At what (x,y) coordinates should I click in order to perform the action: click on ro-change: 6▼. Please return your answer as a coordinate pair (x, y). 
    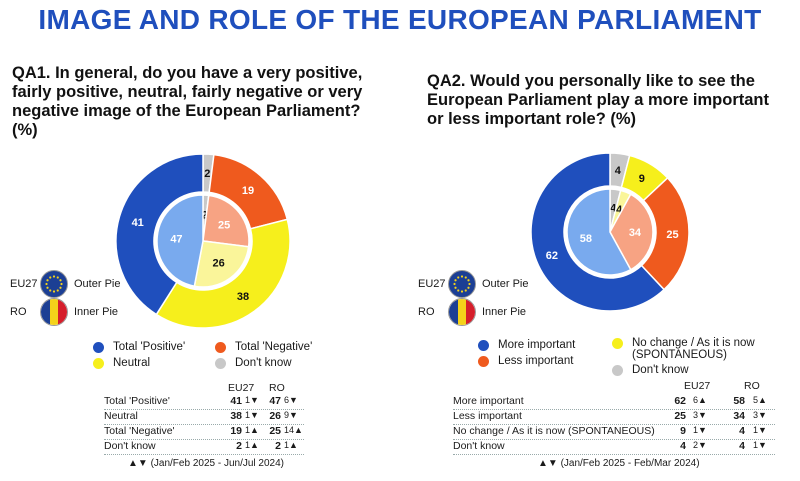
    Looking at the image, I should click on (291, 400).